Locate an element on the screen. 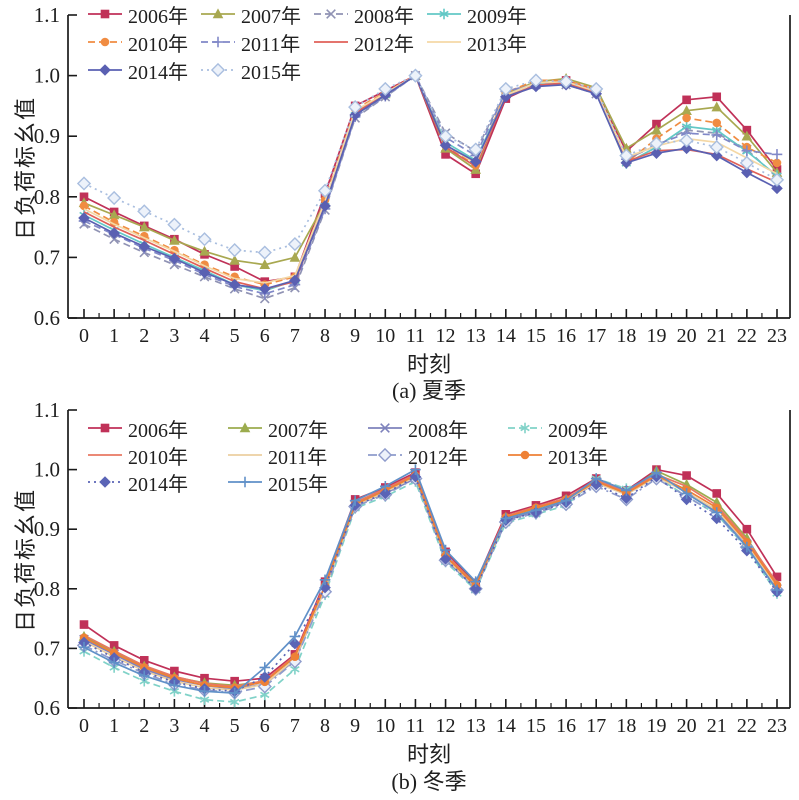 The width and height of the screenshot is (799, 800). svg-text: 0.8 is located at coordinates (47, 589).